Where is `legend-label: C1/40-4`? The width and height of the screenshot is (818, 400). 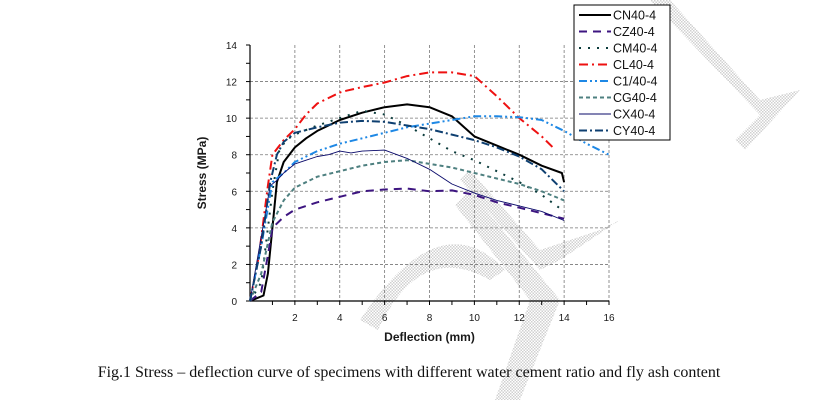
legend-label: C1/40-4 is located at coordinates (635, 82).